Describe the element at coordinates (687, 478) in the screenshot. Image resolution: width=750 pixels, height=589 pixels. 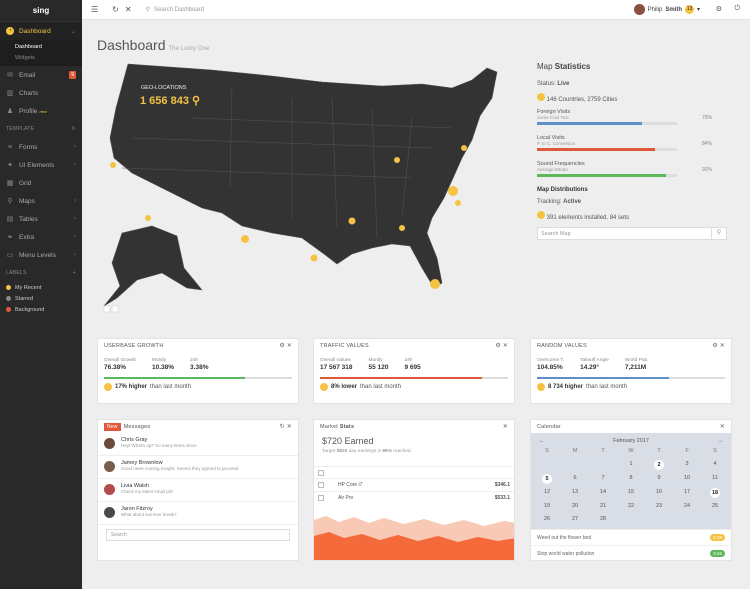
I see `calendar-day: 10` at that location.